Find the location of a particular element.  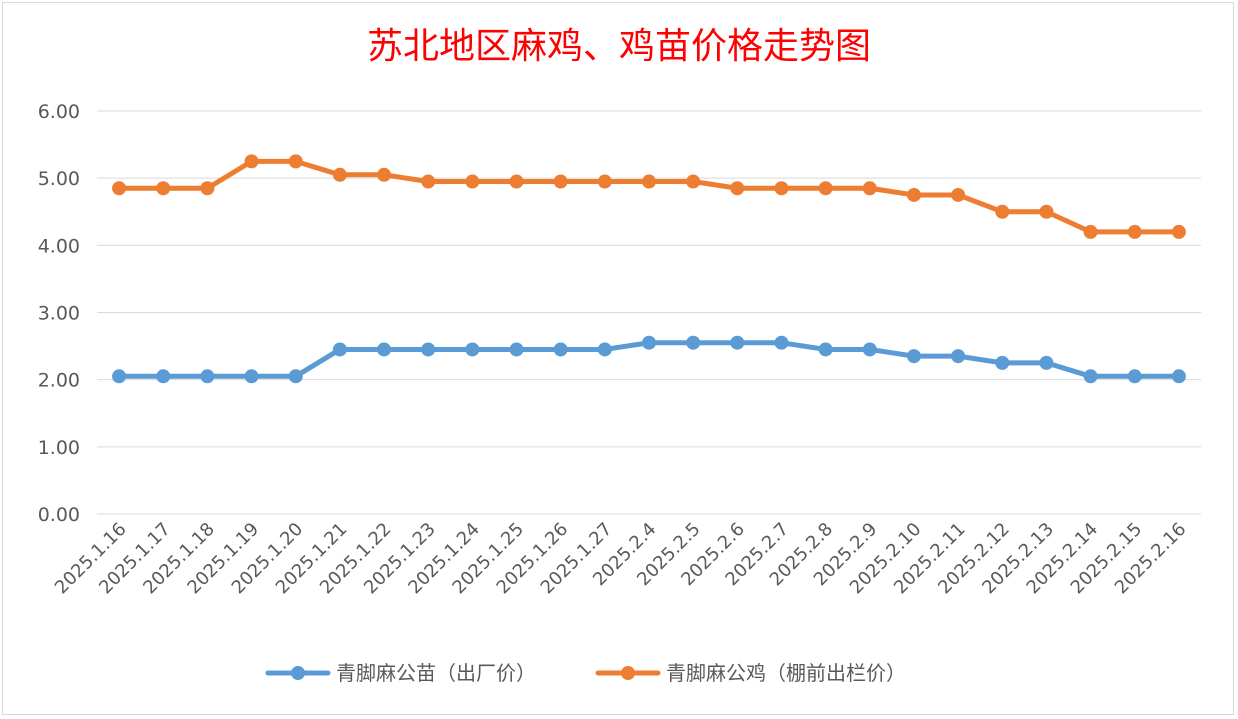

series-line is located at coordinates (649, 196).